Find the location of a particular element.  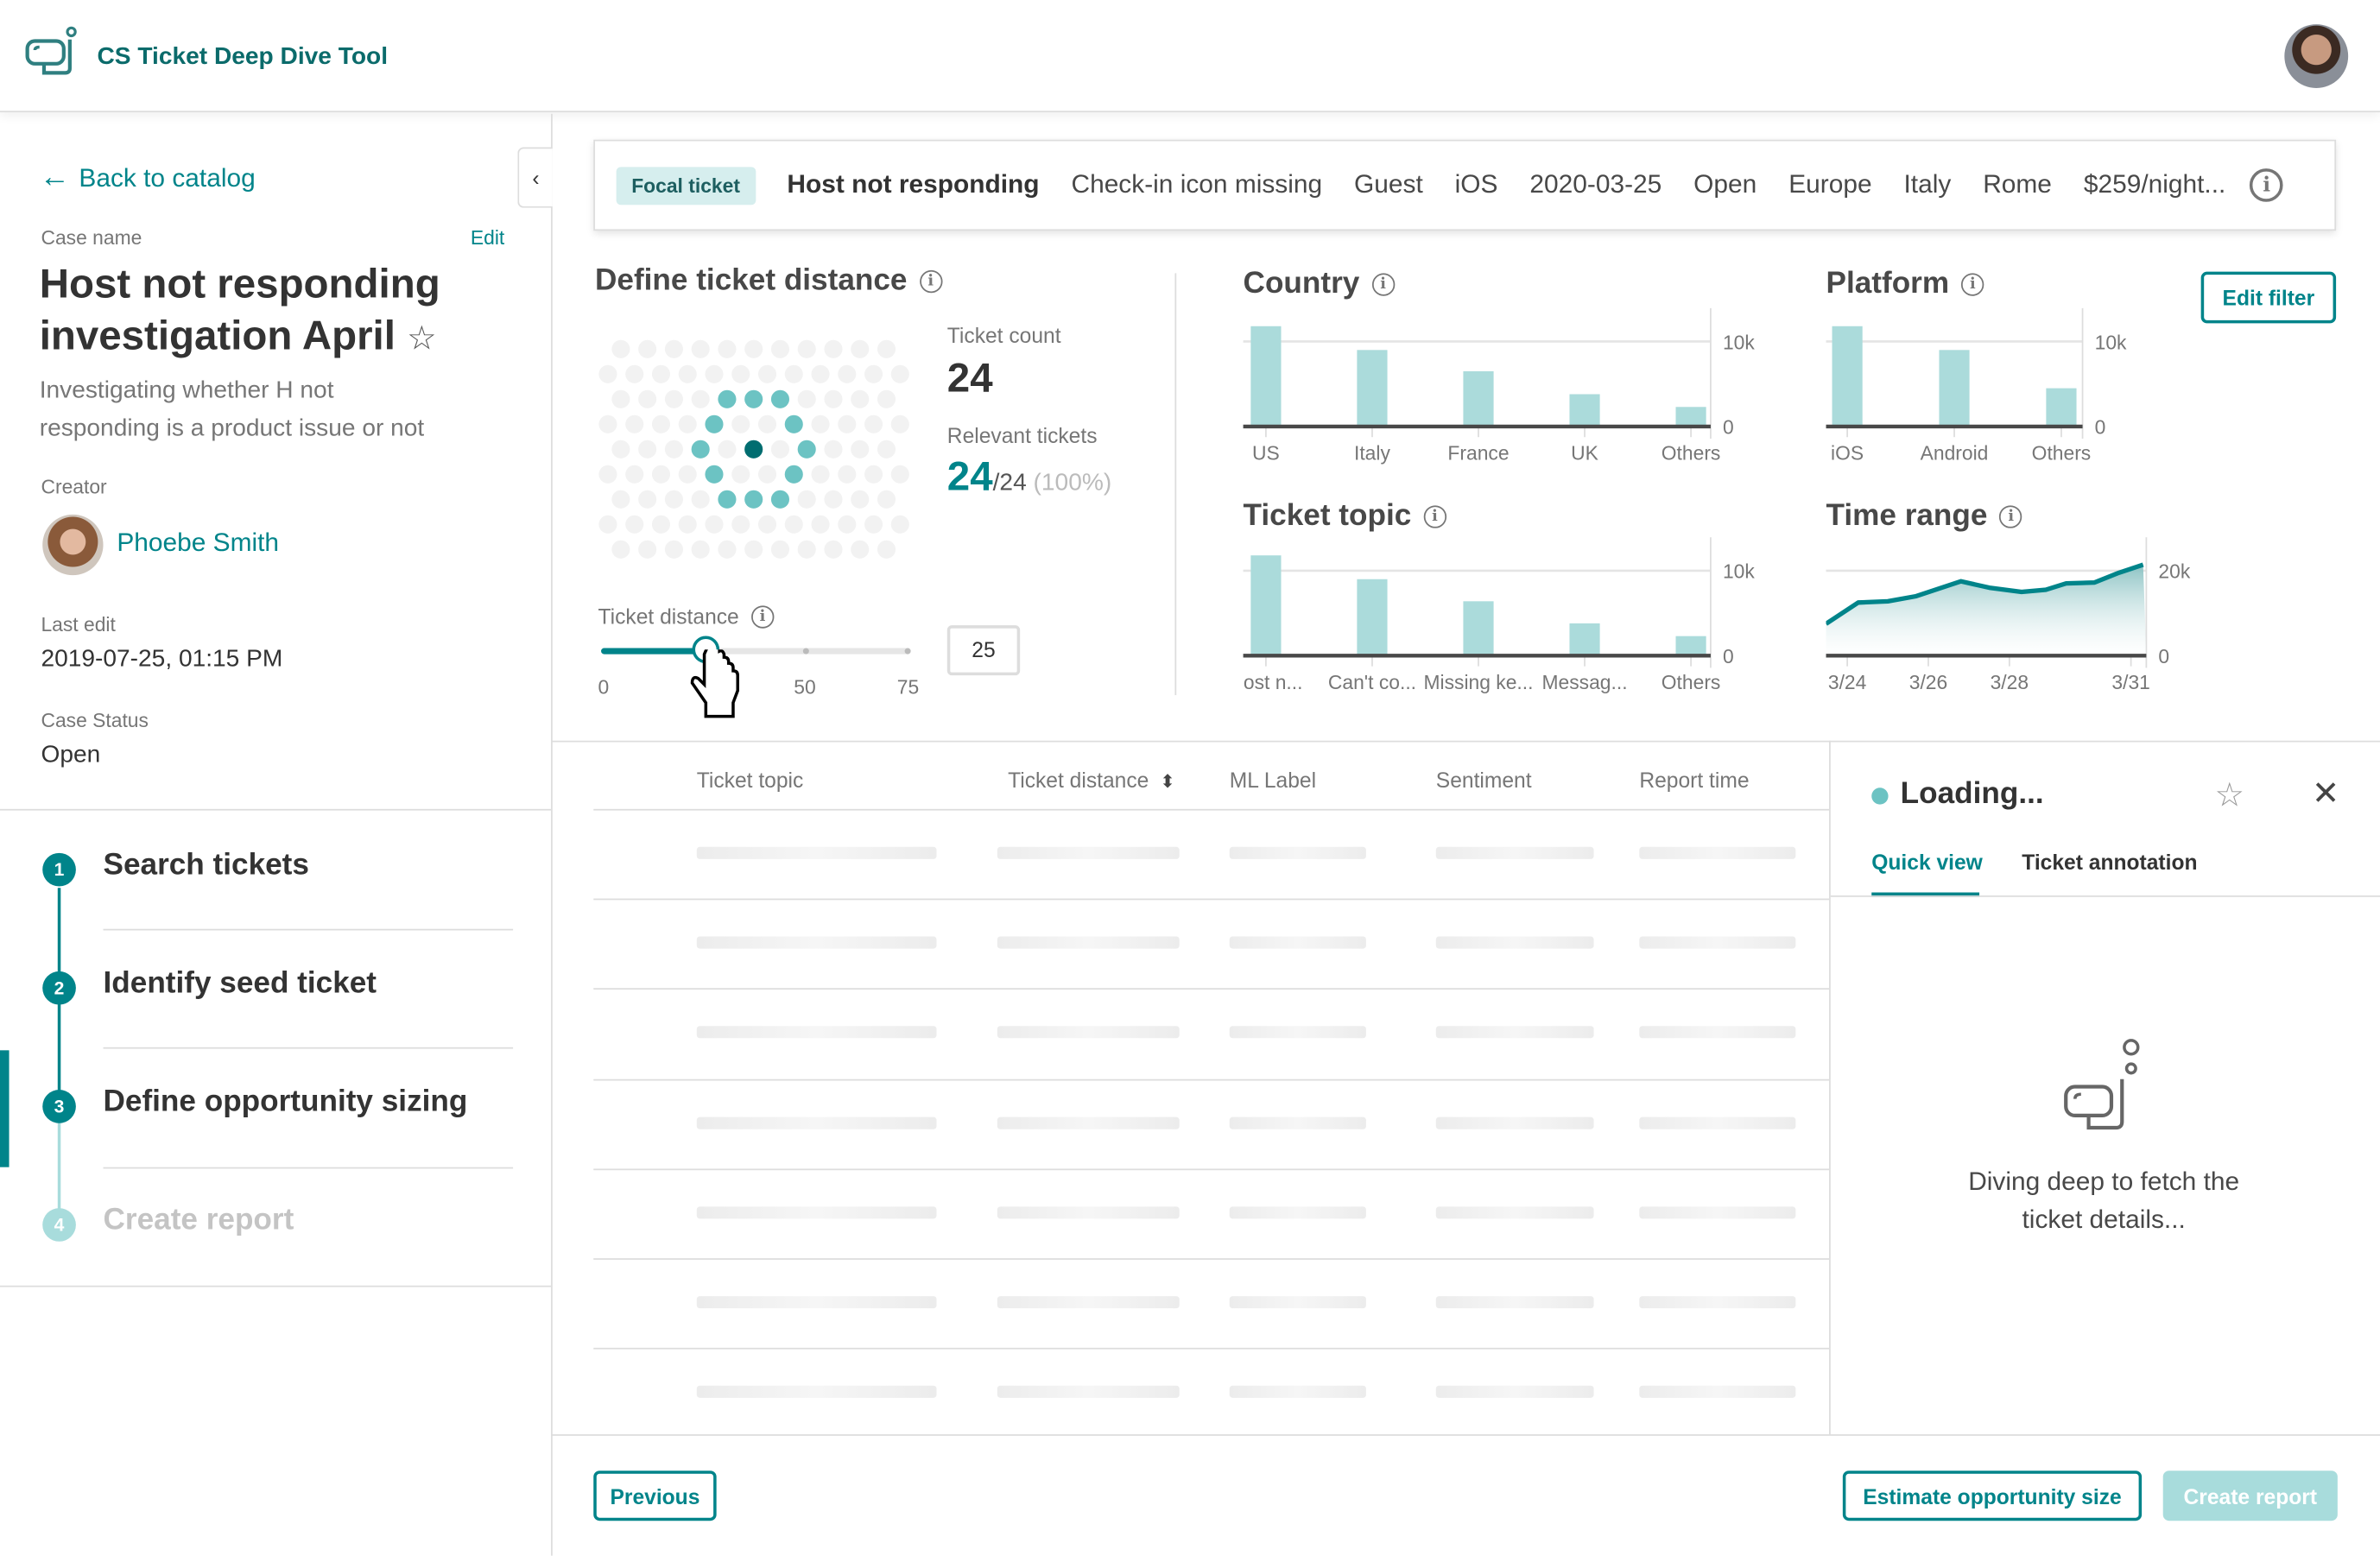

tab-quick-view: Quick view is located at coordinates (1927, 862).